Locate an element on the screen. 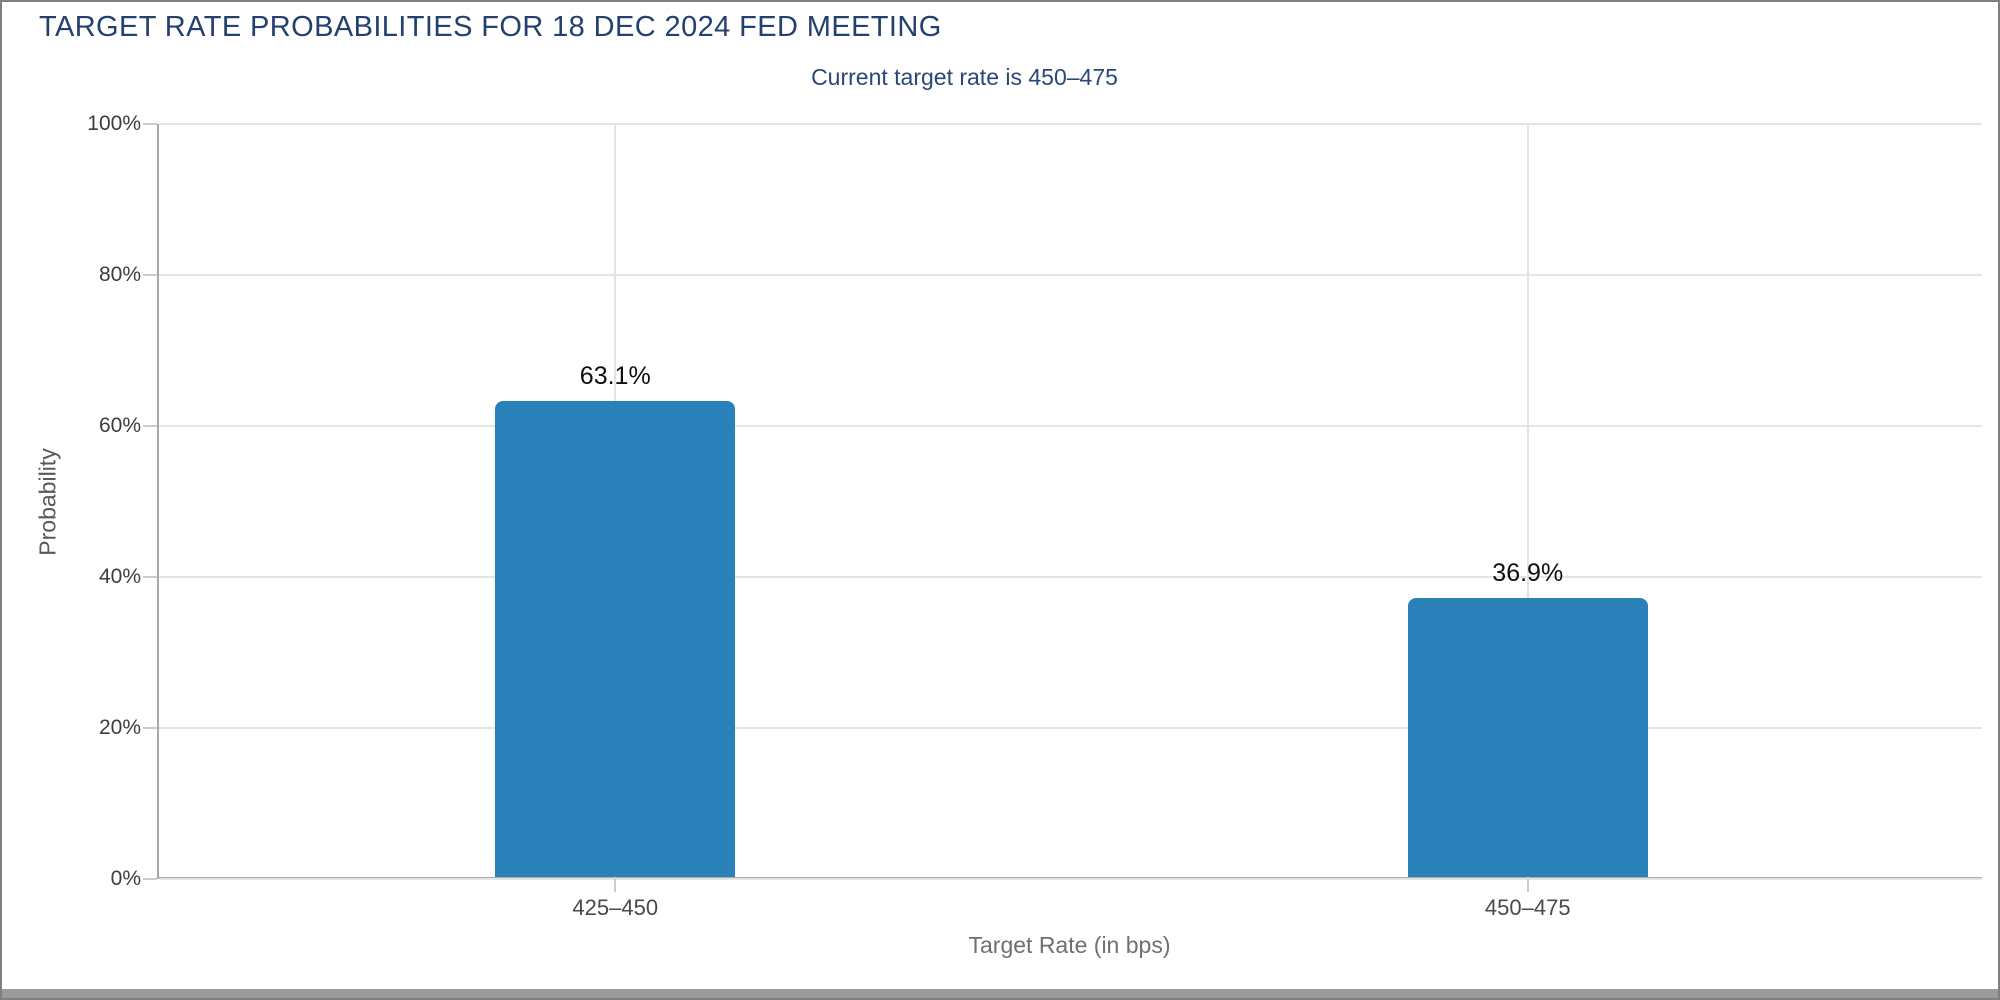 This screenshot has width=2000, height=1000. y-tick-label: 40% is located at coordinates (119, 576).